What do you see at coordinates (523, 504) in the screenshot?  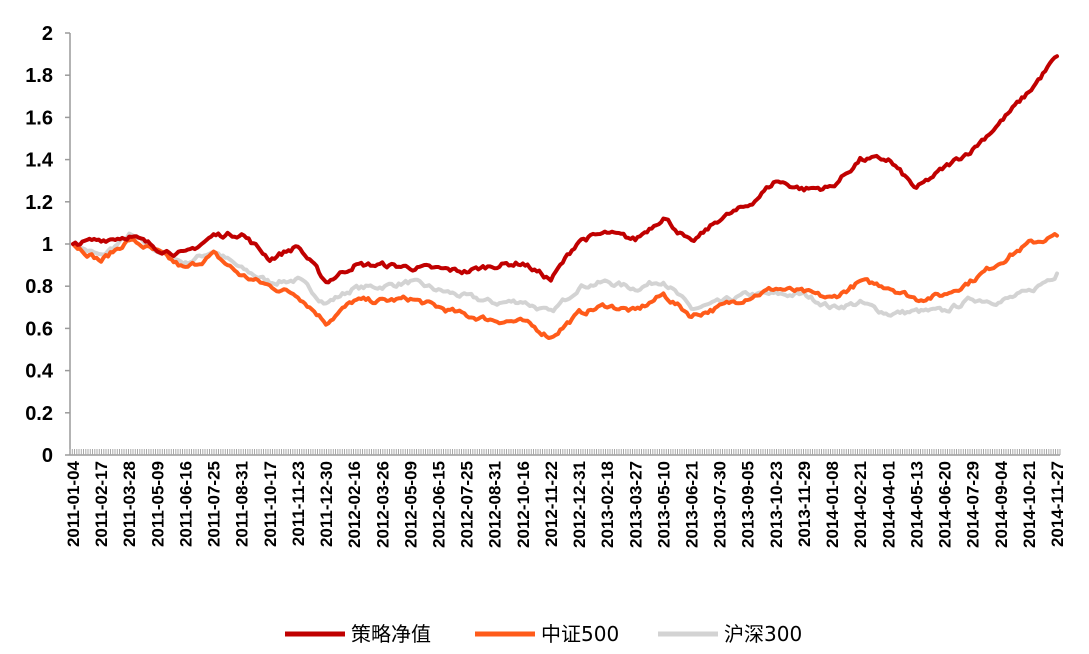 I see `x-tick-label: 2012-10-16` at bounding box center [523, 504].